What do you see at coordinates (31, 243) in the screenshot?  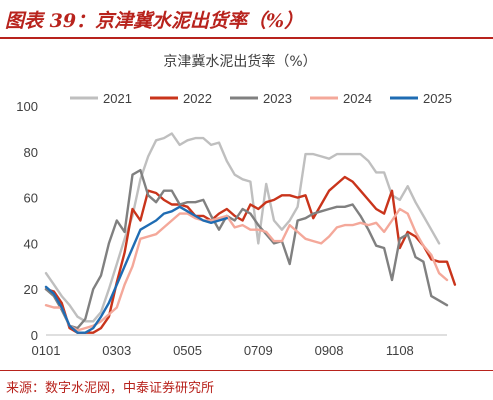 I see `y-tick-label: 40` at bounding box center [31, 243].